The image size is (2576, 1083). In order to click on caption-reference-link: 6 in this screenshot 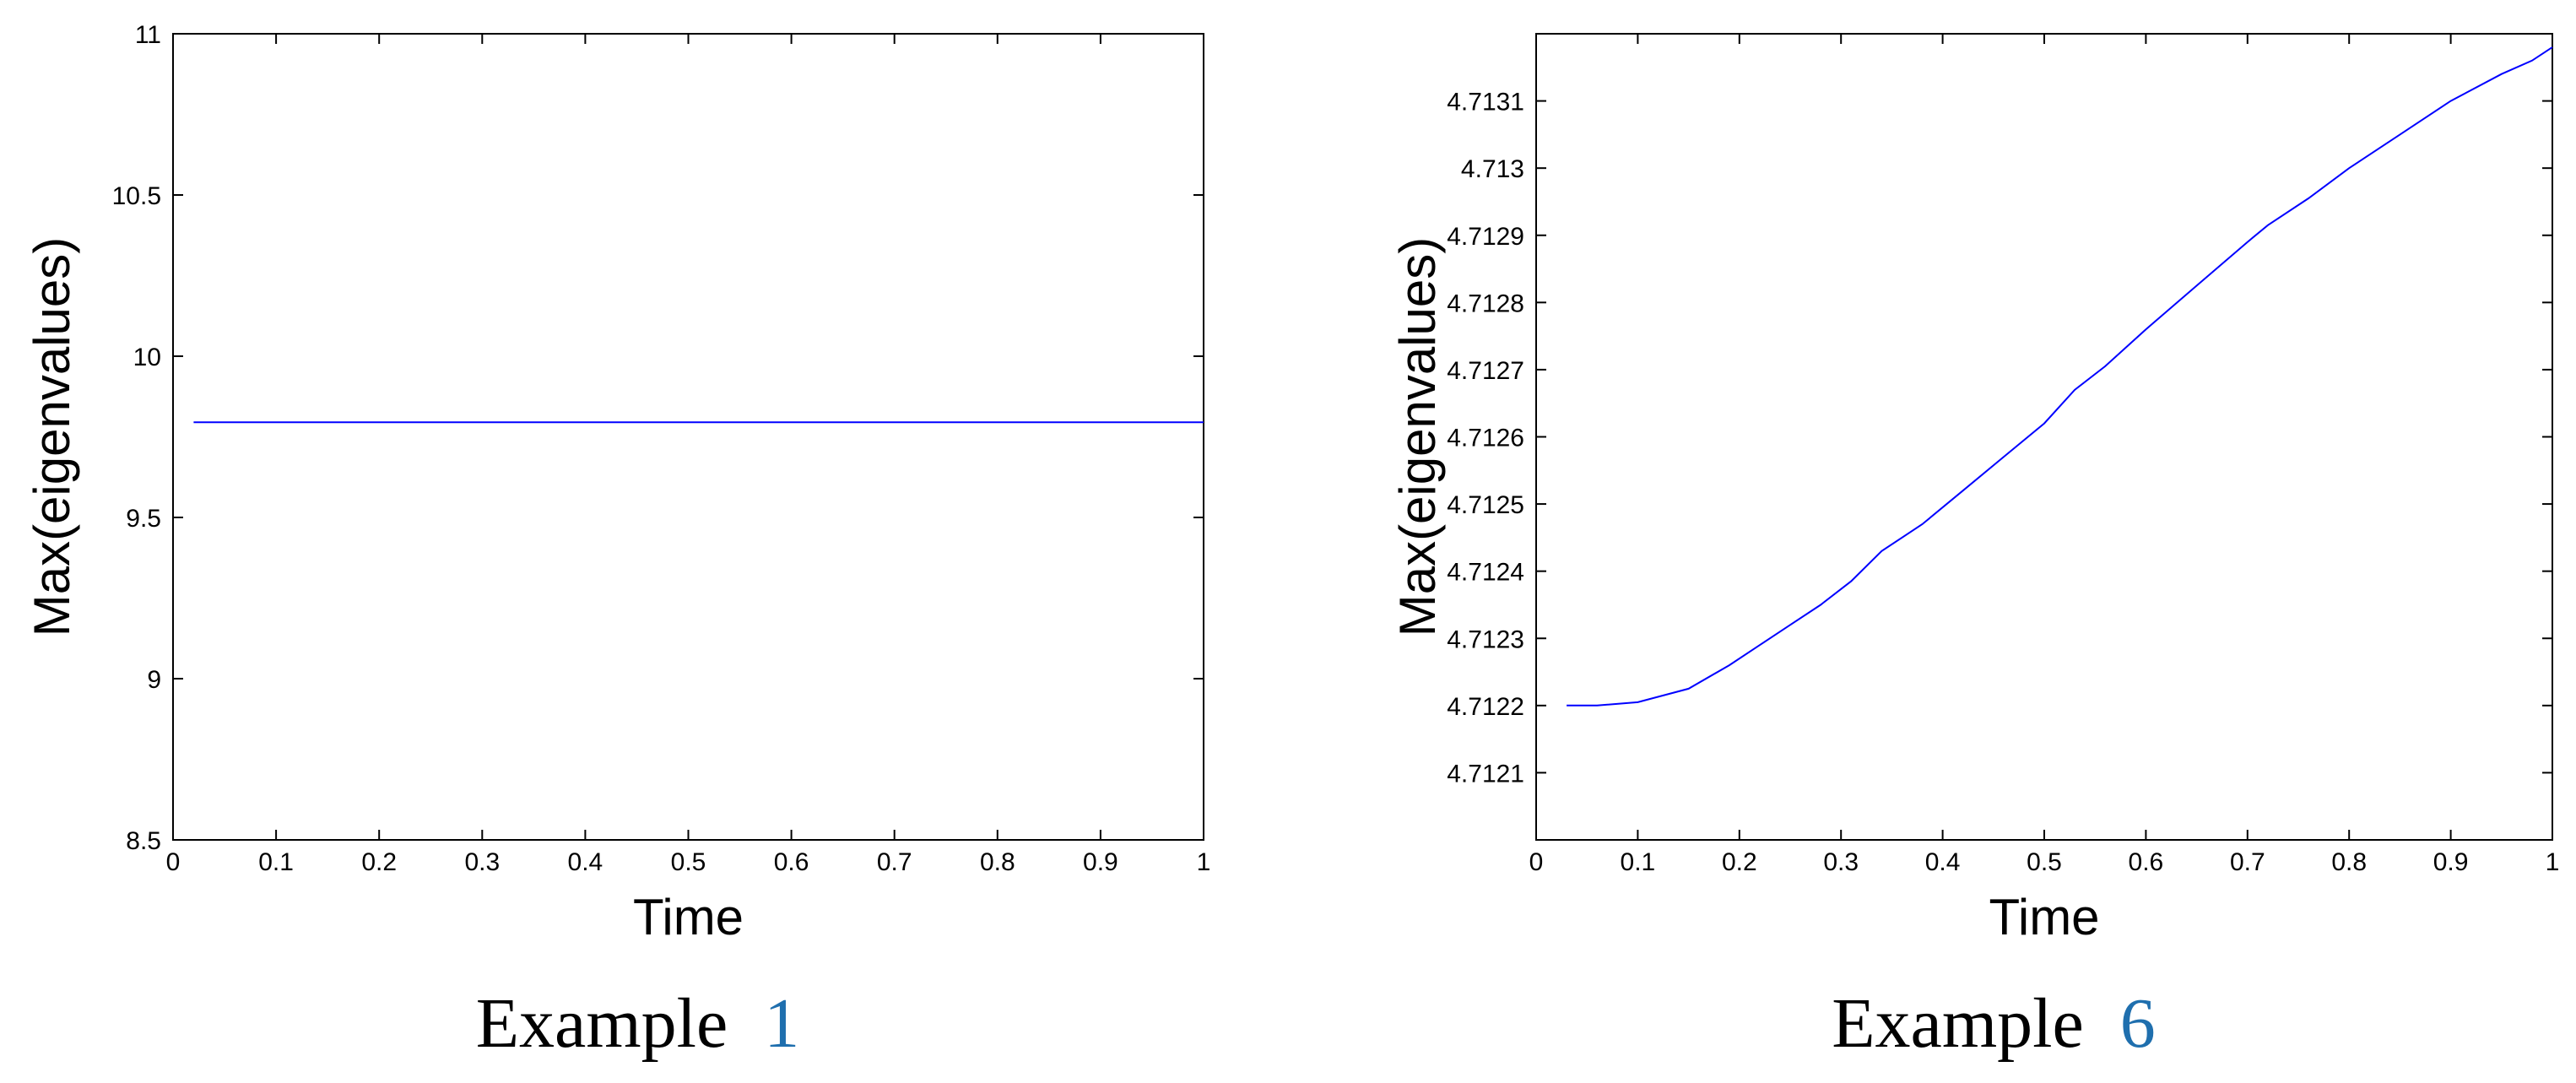, I will do `click(2138, 1023)`.